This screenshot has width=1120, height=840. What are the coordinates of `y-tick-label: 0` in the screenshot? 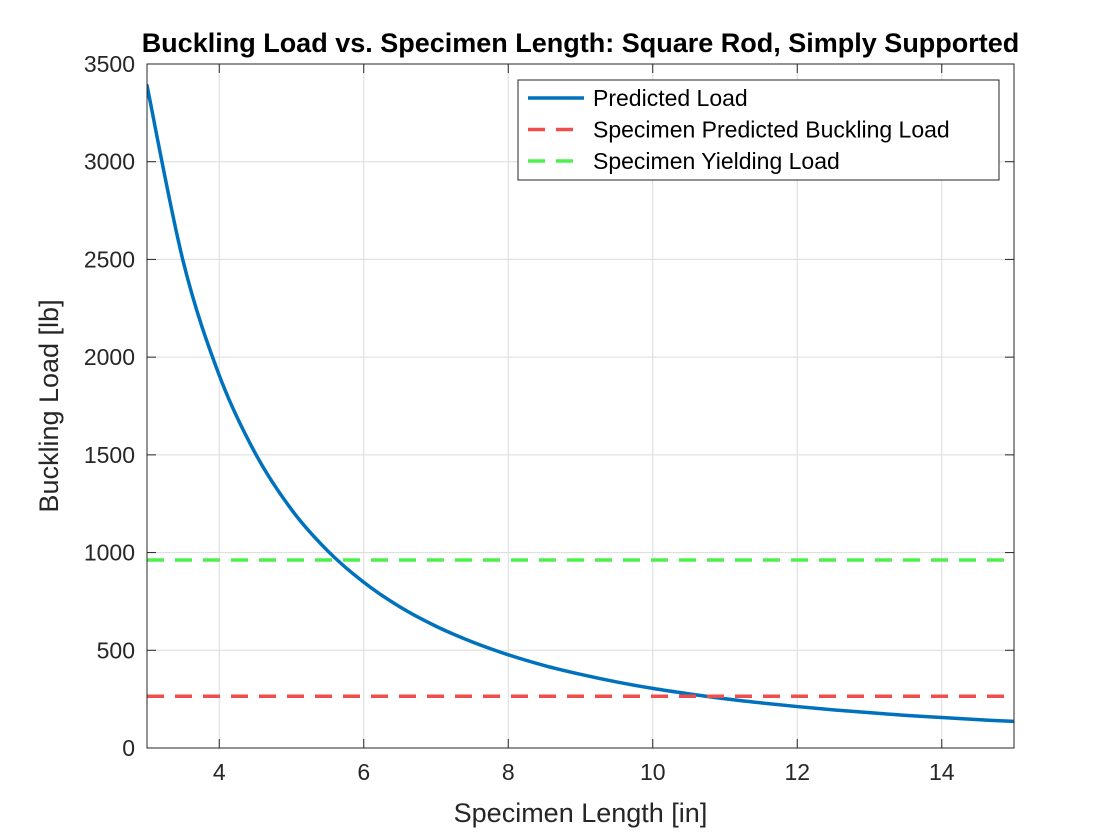 It's located at (128, 748).